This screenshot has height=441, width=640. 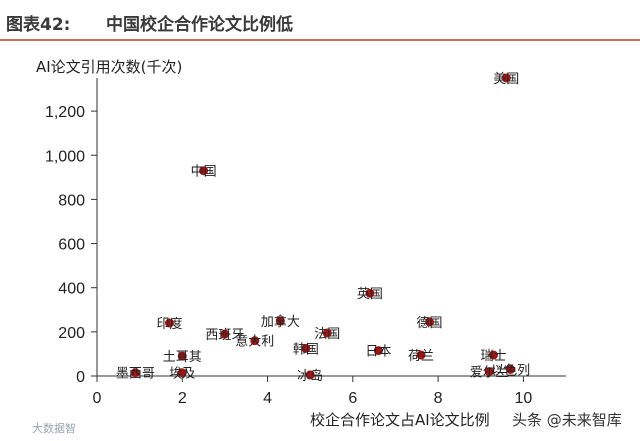 What do you see at coordinates (65, 112) in the screenshot?
I see `y-tick-label: 1,200` at bounding box center [65, 112].